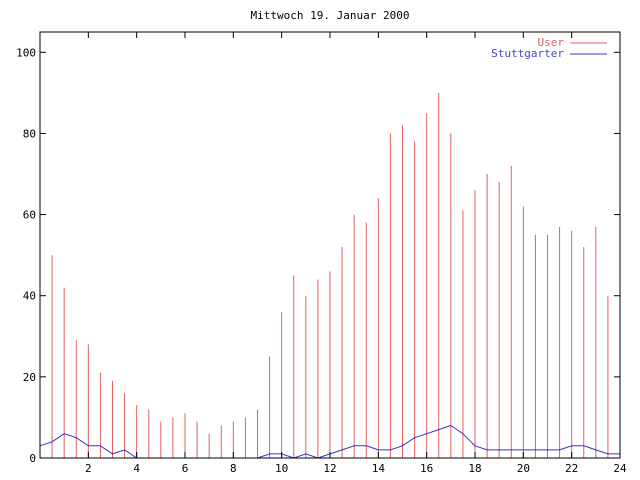  Describe the element at coordinates (136, 468) in the screenshot. I see `x-tick-label: 4` at that location.